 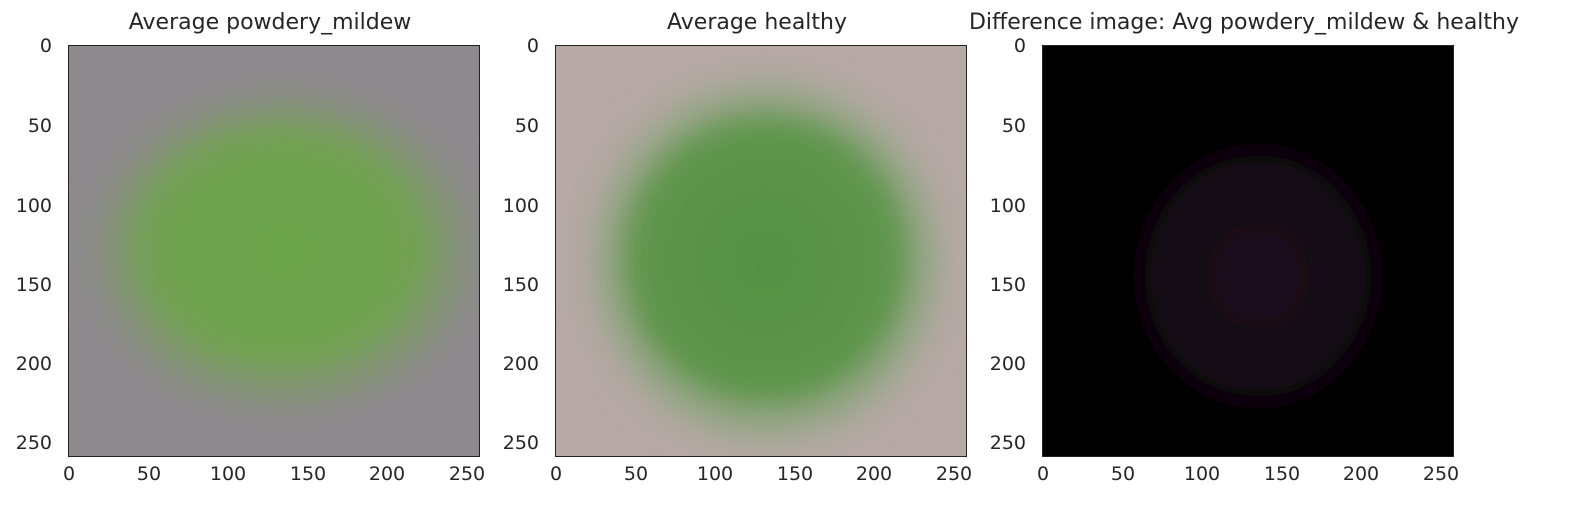 What do you see at coordinates (270, 22) in the screenshot?
I see `panel-title: Average powdery_mildew` at bounding box center [270, 22].